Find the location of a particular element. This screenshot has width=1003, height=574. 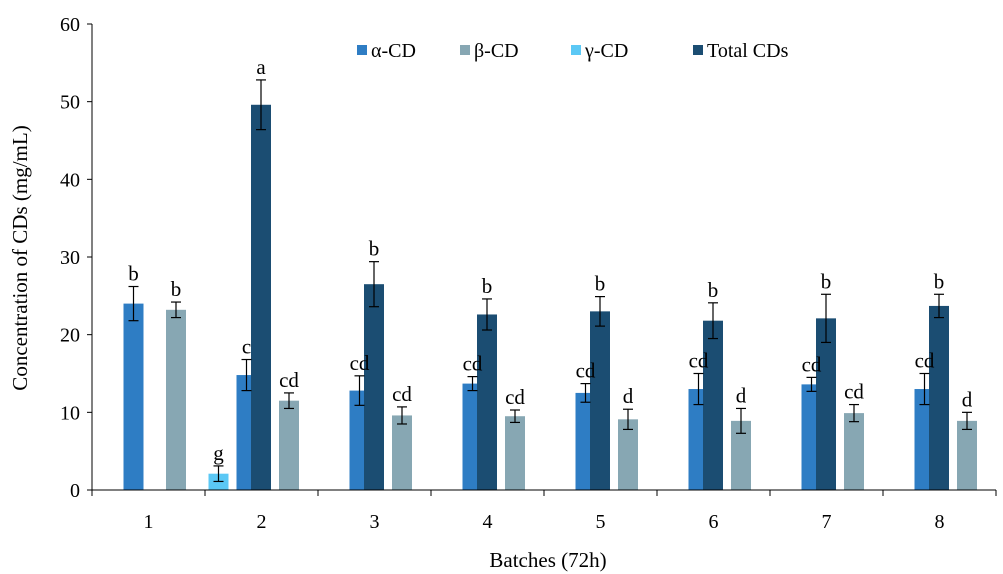

legend-label: Total CDs is located at coordinates (748, 51).